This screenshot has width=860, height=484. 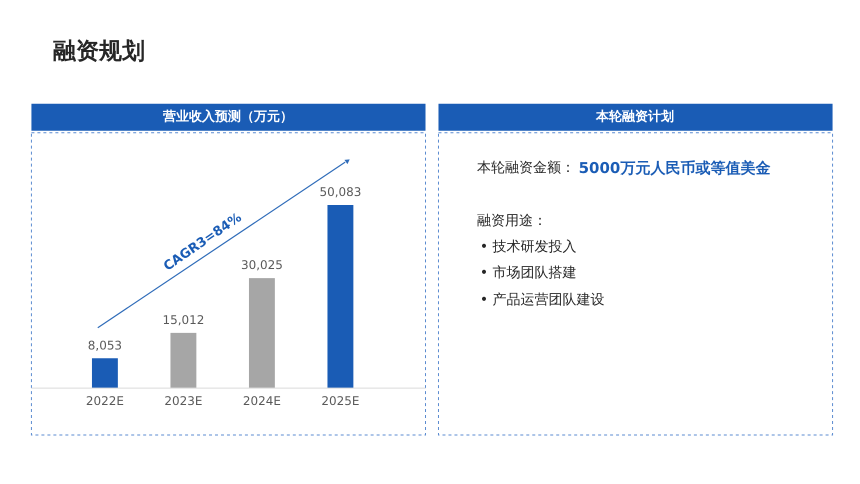 I want to click on data-label: 30,025, so click(x=261, y=265).